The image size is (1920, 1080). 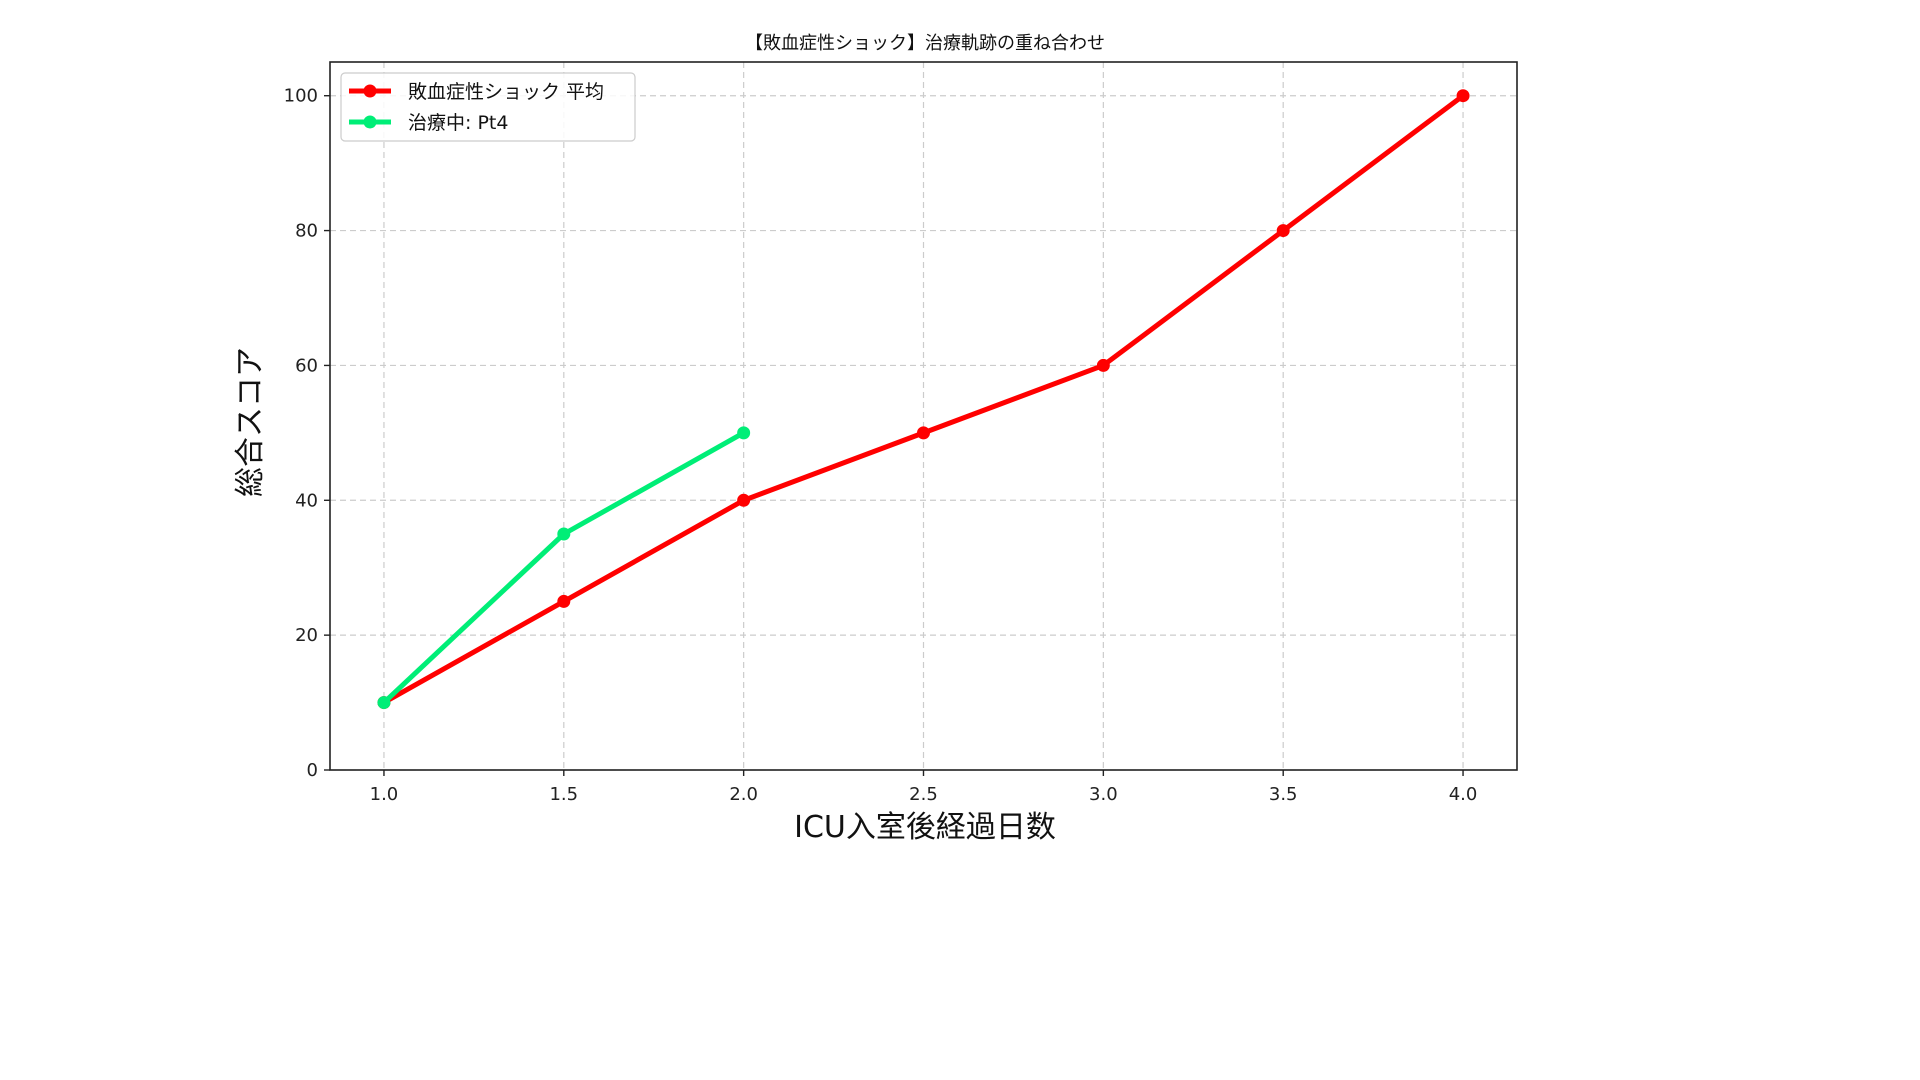 What do you see at coordinates (301, 96) in the screenshot?
I see `y-tick-label: 100` at bounding box center [301, 96].